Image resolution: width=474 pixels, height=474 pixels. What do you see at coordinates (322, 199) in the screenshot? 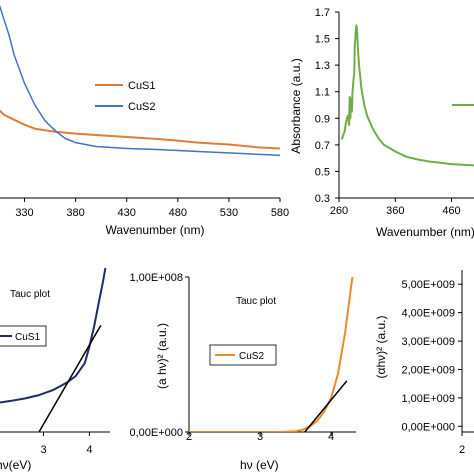
I see `y-tick-label: 0.3` at bounding box center [322, 199].